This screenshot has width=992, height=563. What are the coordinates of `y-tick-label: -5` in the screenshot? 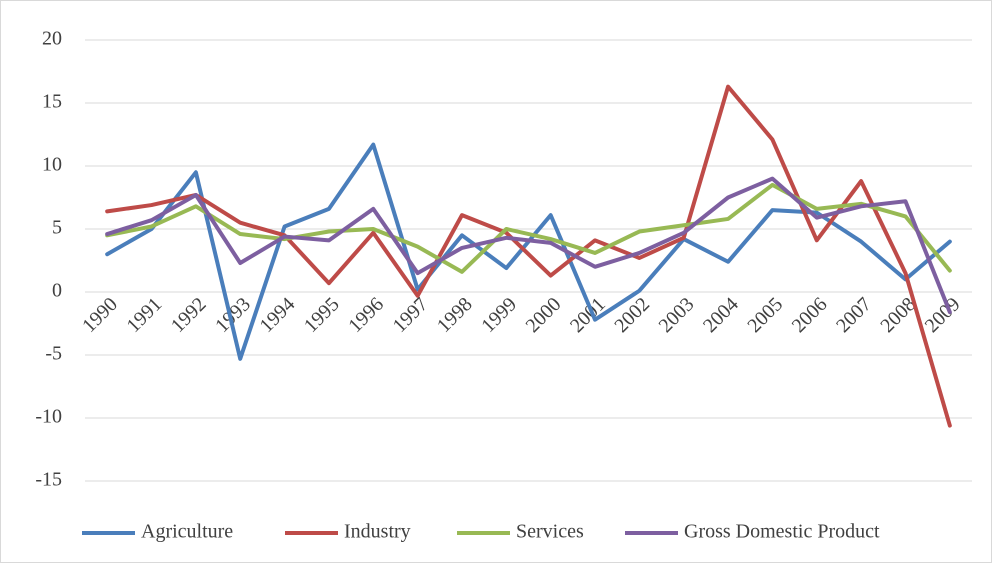 It's located at (53, 354).